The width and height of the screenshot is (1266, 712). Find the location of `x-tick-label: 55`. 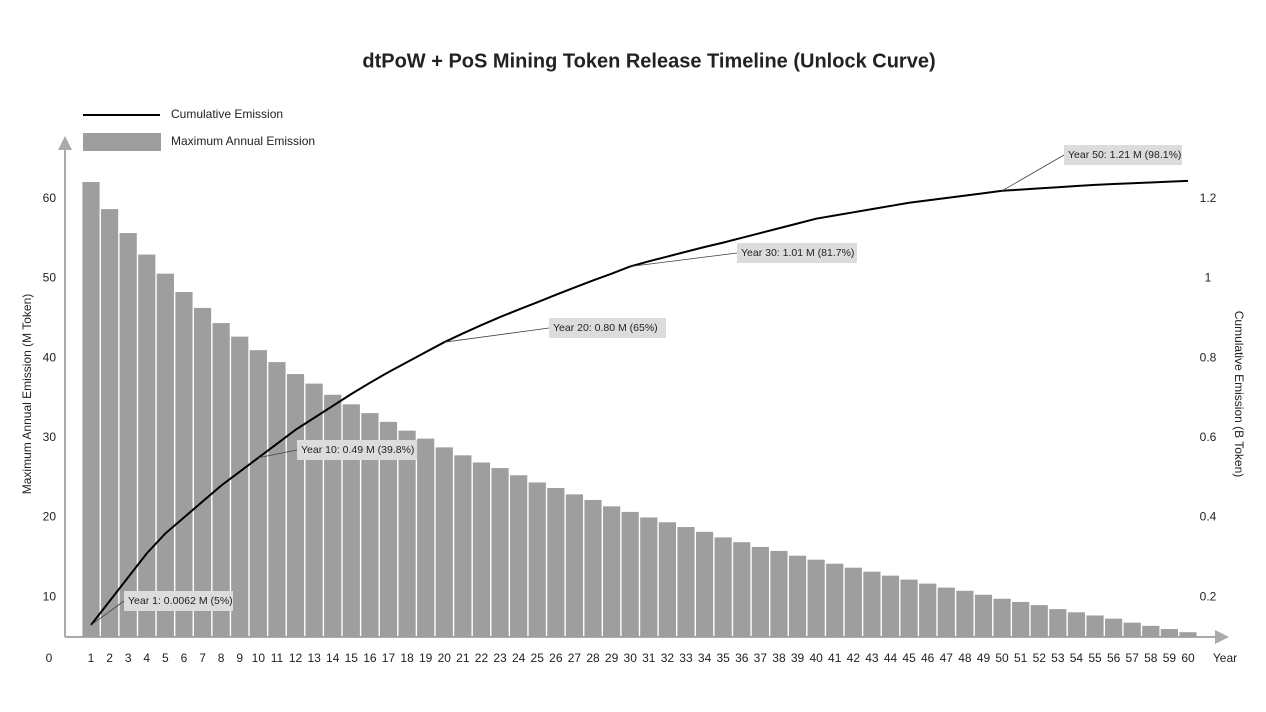

x-tick-label: 55 is located at coordinates (1095, 658).